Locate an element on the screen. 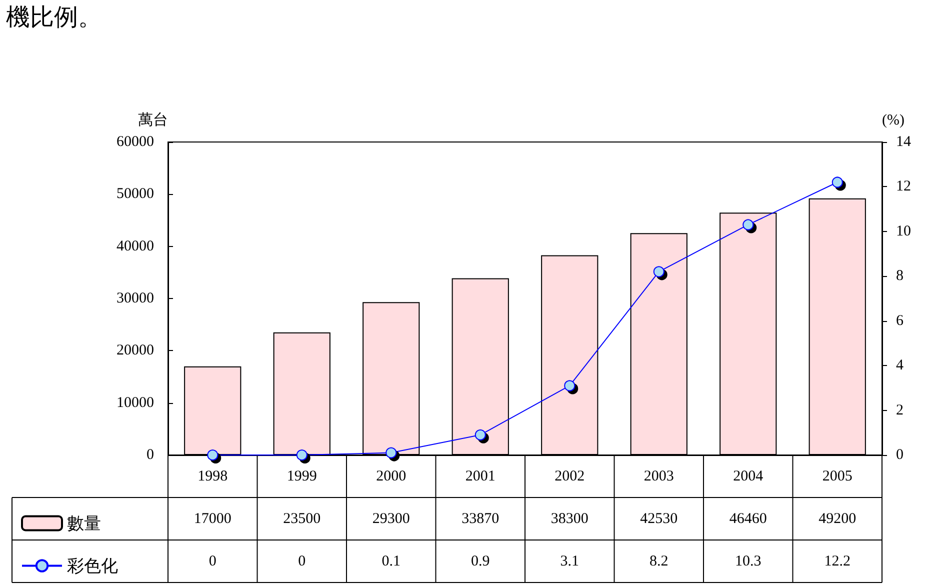  data-label: 46460 is located at coordinates (748, 518).